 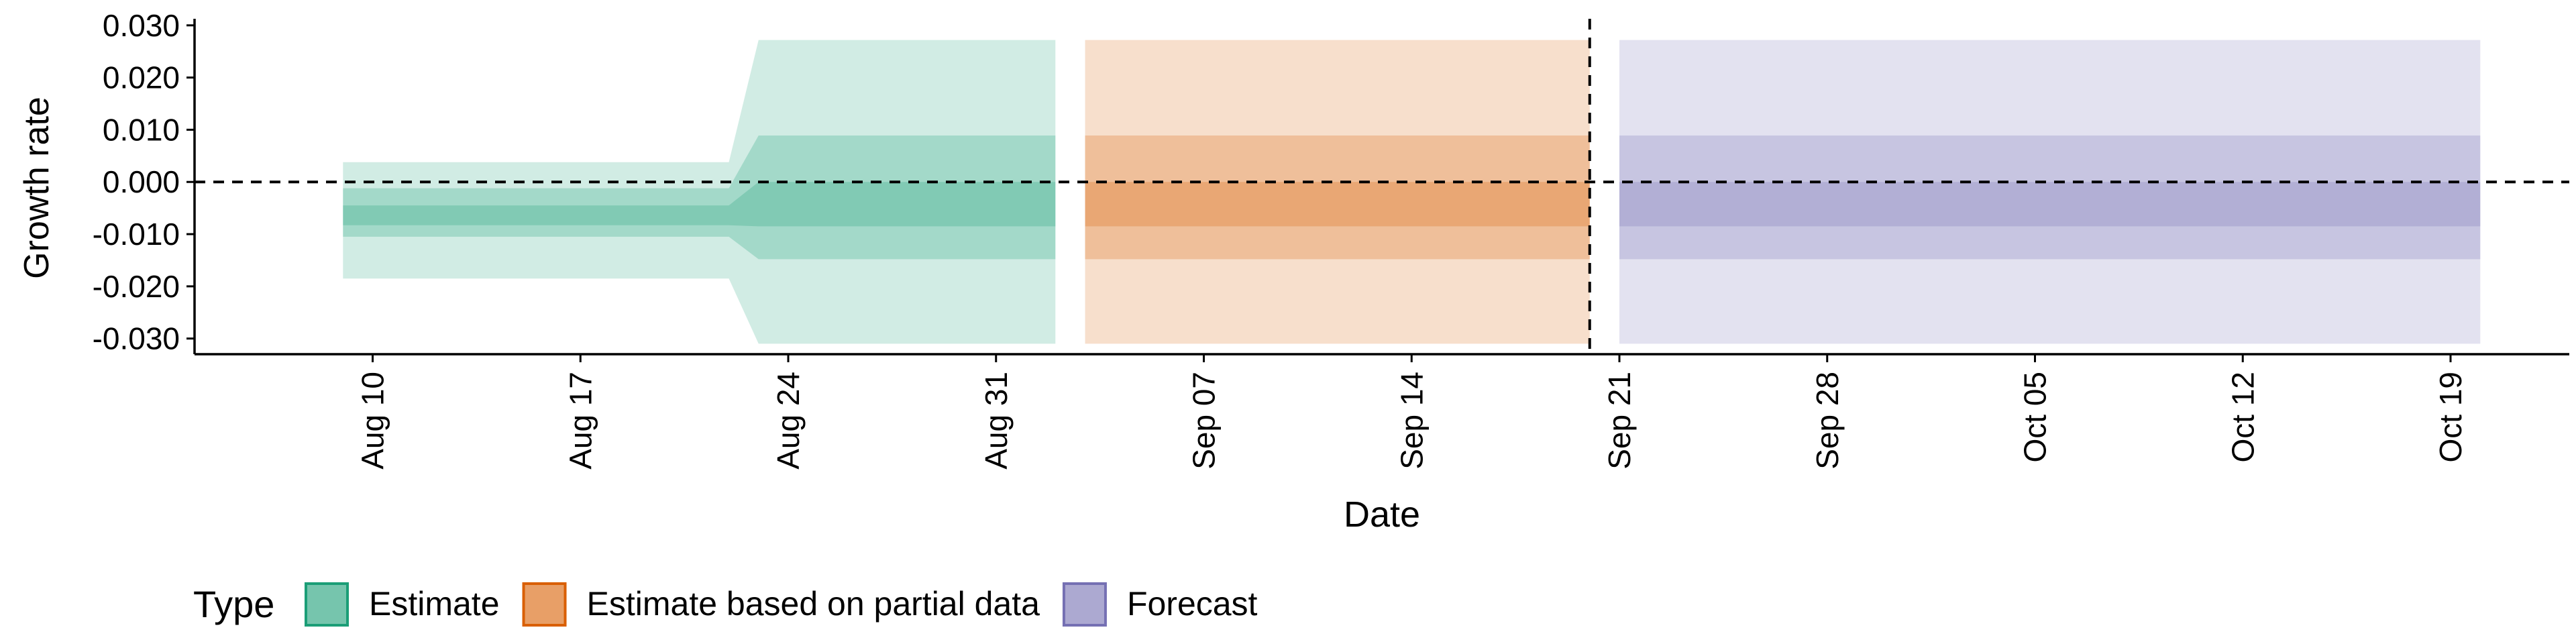 I want to click on x-tick-label-8: Oct 05, so click(x=2035, y=417).